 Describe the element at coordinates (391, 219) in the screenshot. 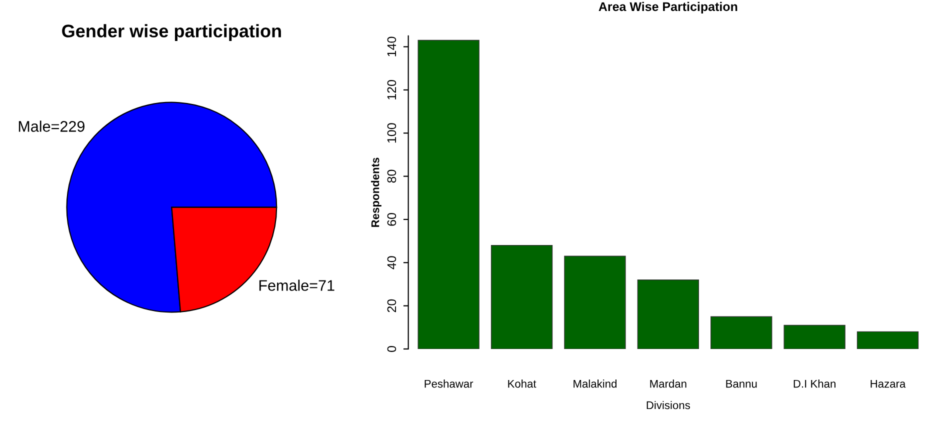

I see `y-tick-label: 60` at that location.